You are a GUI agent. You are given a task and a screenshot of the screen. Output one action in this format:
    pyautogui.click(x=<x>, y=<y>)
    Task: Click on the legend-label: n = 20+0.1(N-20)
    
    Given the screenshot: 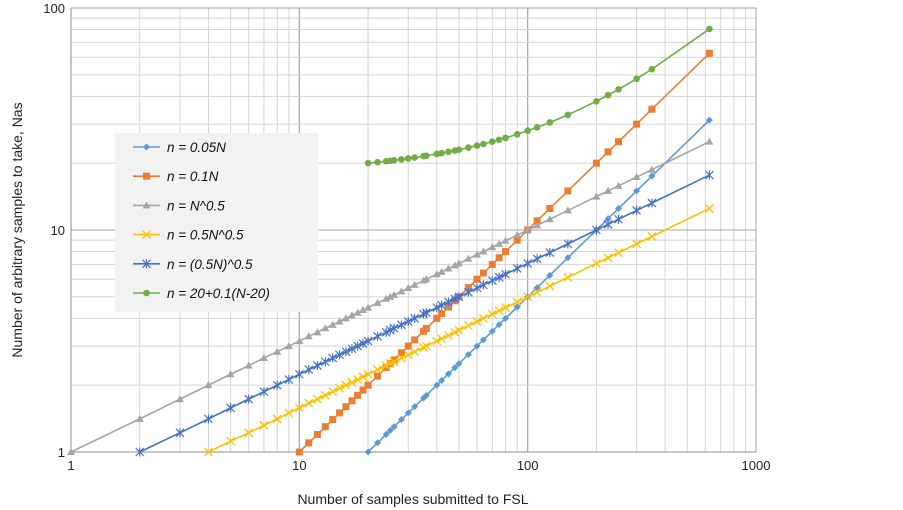 What is the action you would take?
    pyautogui.click(x=218, y=293)
    